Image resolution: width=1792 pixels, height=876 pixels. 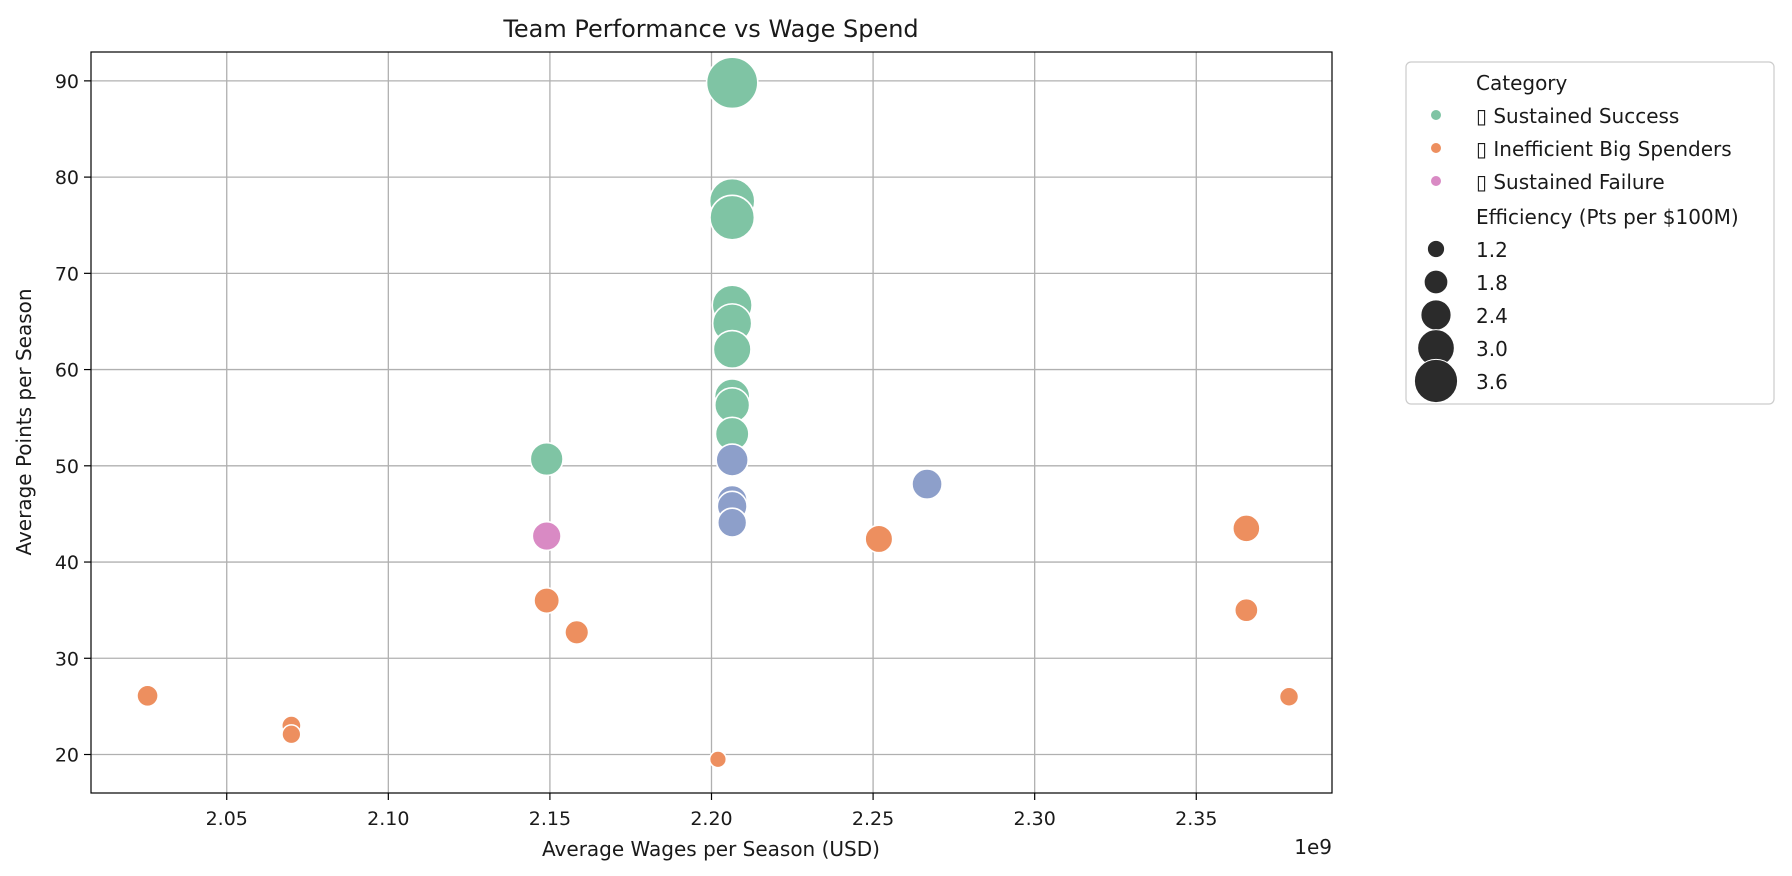 What do you see at coordinates (1436, 148) in the screenshot?
I see `legend-marker-inefficient-big-spenders` at bounding box center [1436, 148].